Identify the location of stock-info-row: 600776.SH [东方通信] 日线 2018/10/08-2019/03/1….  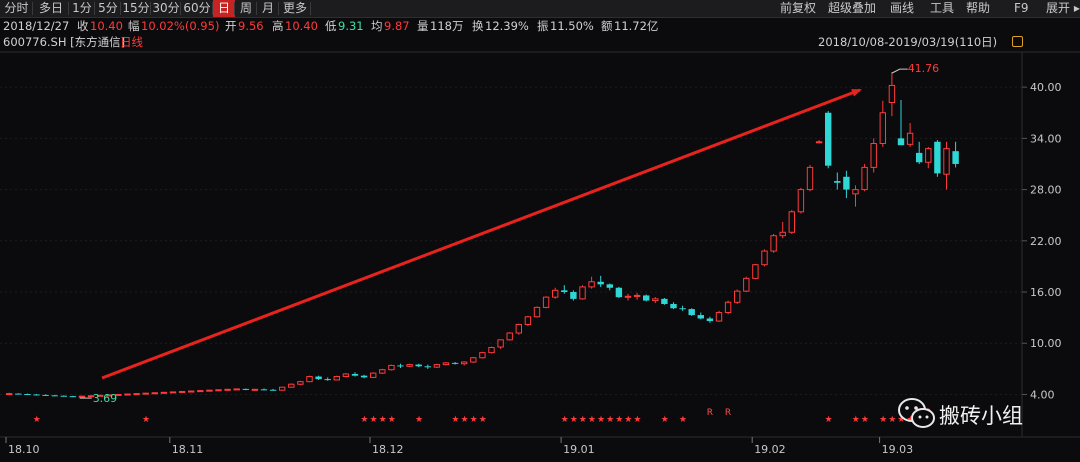
(540, 42).